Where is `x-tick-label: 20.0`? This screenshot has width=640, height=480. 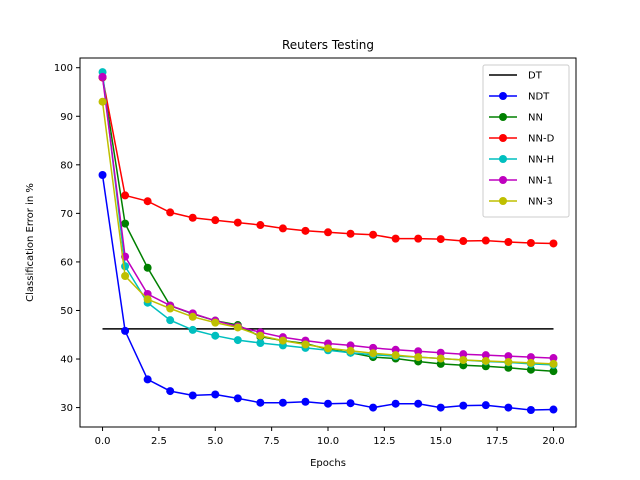 x-tick-label: 20.0 is located at coordinates (553, 441).